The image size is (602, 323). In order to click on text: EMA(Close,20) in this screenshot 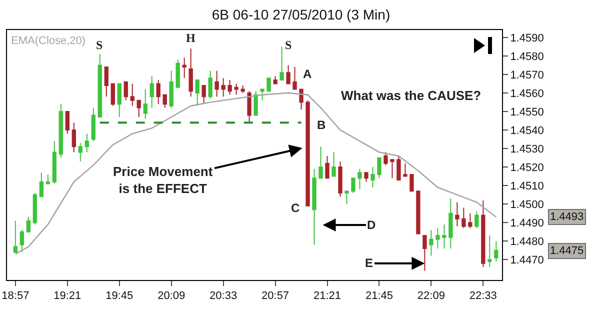, I will do `click(48, 41)`.